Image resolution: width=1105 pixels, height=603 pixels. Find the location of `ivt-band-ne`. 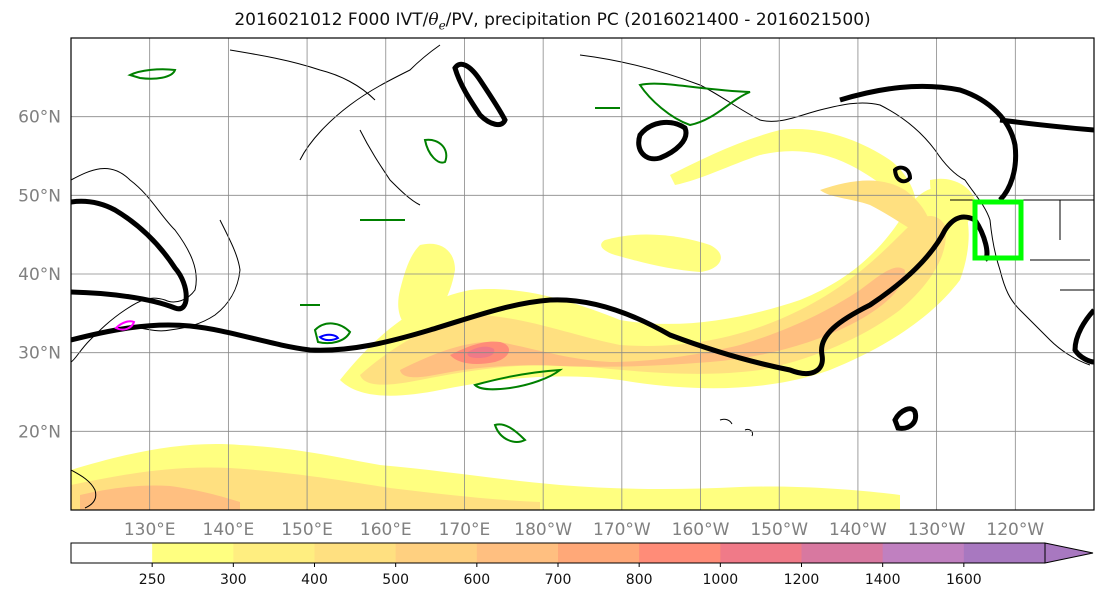

ivt-band-ne is located at coordinates (953, 201).